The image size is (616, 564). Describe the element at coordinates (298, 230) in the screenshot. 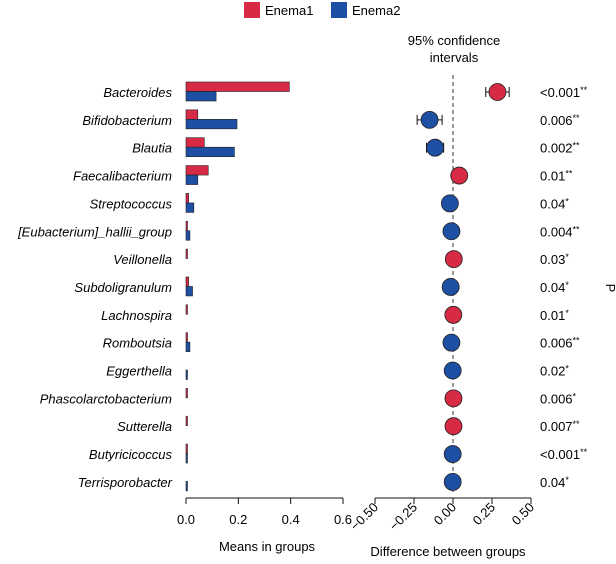

I see `taxon-row: [Eubacterium]_hallii_group 0.004**` at that location.